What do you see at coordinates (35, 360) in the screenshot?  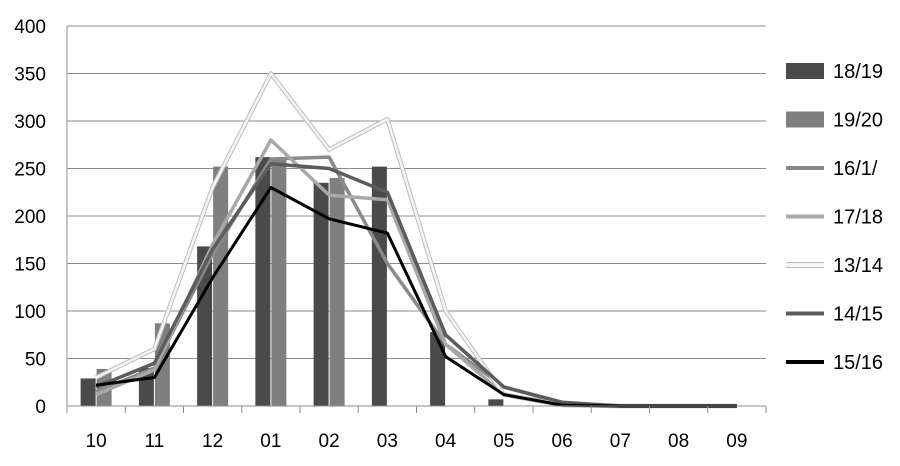 I see `y-tick-label: 50` at bounding box center [35, 360].